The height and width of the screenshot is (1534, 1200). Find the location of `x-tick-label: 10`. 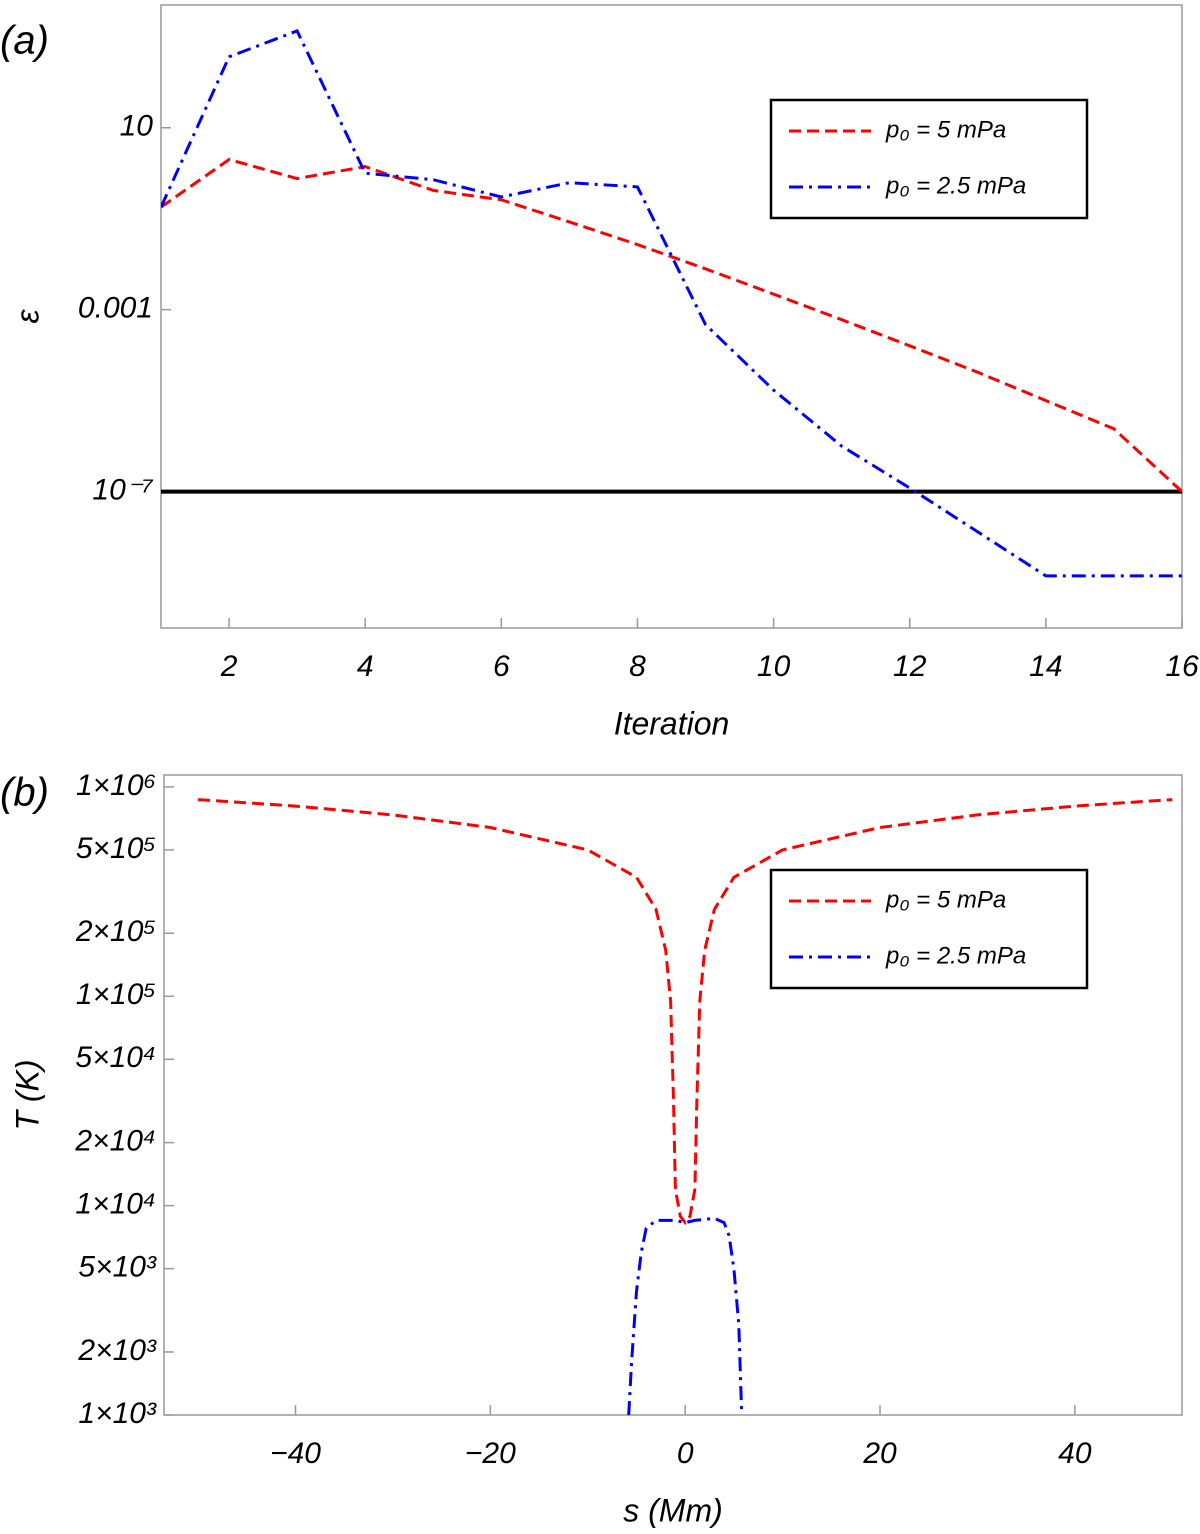

x-tick-label: 10 is located at coordinates (774, 666).